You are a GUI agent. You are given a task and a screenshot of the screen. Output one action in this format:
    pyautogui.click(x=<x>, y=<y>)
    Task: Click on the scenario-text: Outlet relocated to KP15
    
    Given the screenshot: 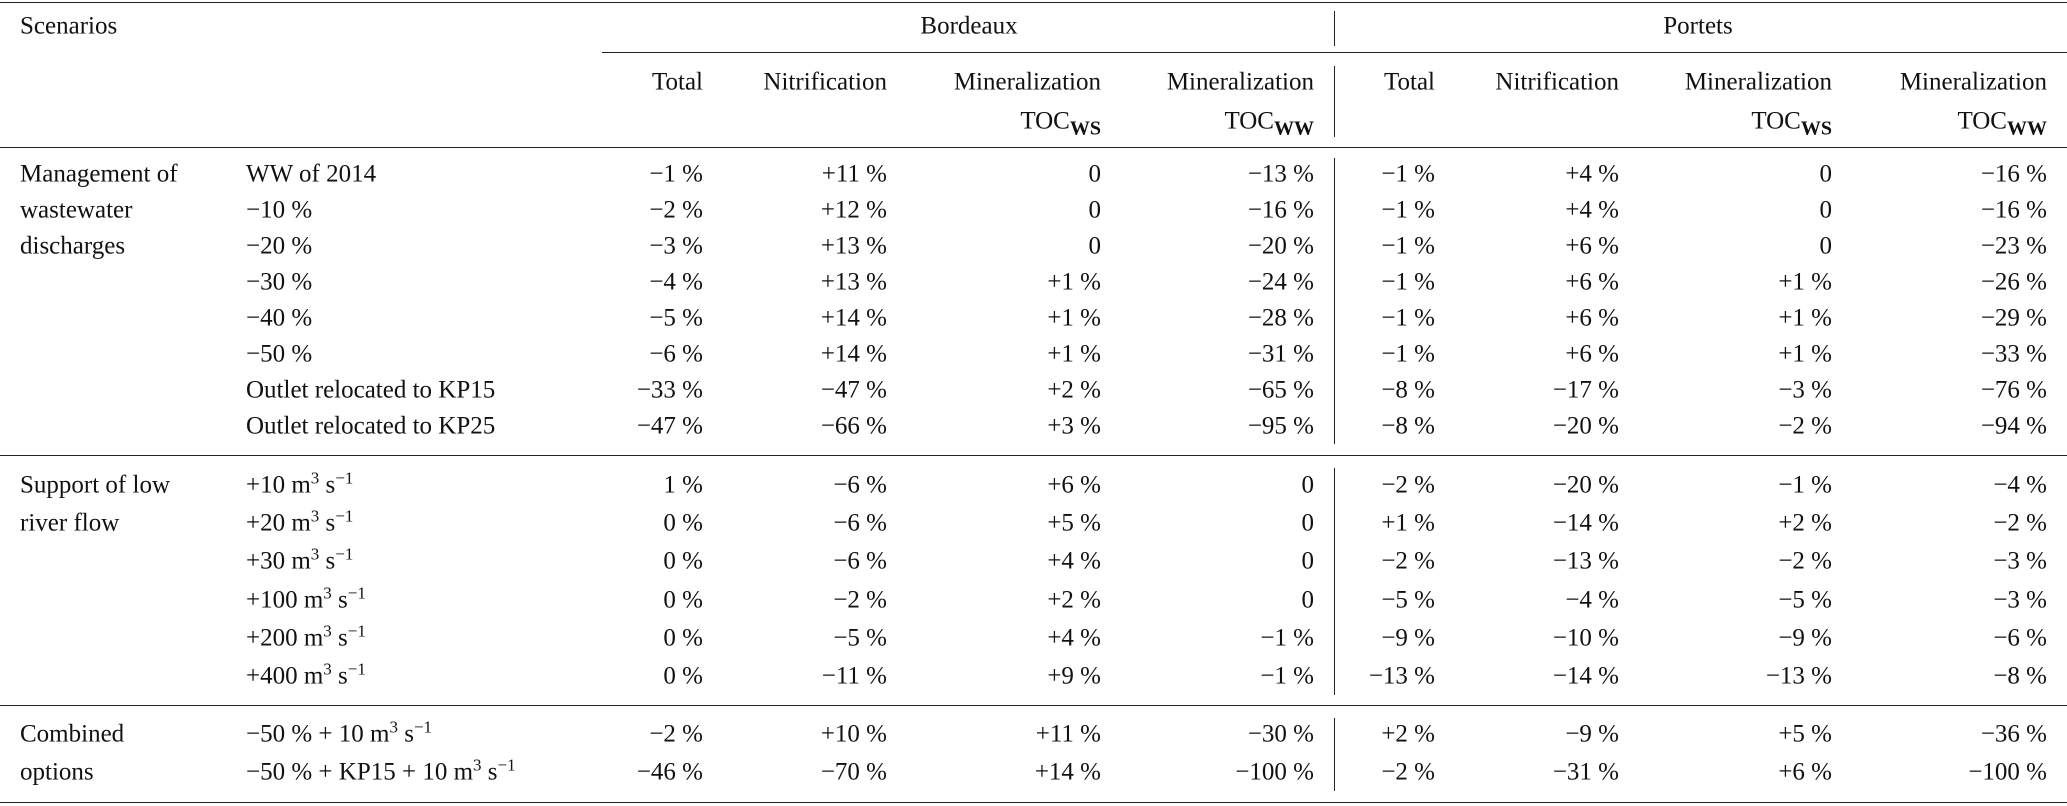 What is the action you would take?
    pyautogui.click(x=371, y=390)
    